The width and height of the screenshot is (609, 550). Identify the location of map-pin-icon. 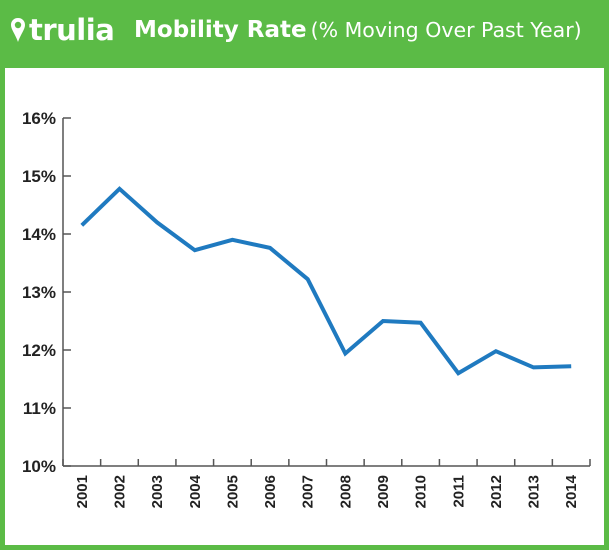
(18, 30).